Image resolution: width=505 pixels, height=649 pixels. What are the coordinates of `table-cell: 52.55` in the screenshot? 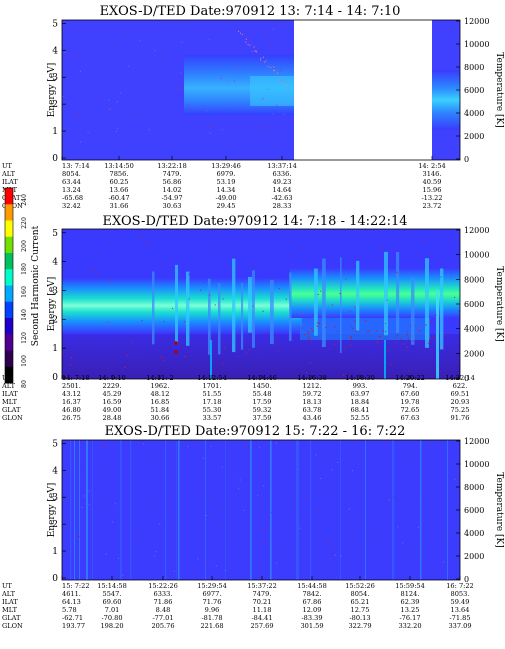 It's located at (360, 418).